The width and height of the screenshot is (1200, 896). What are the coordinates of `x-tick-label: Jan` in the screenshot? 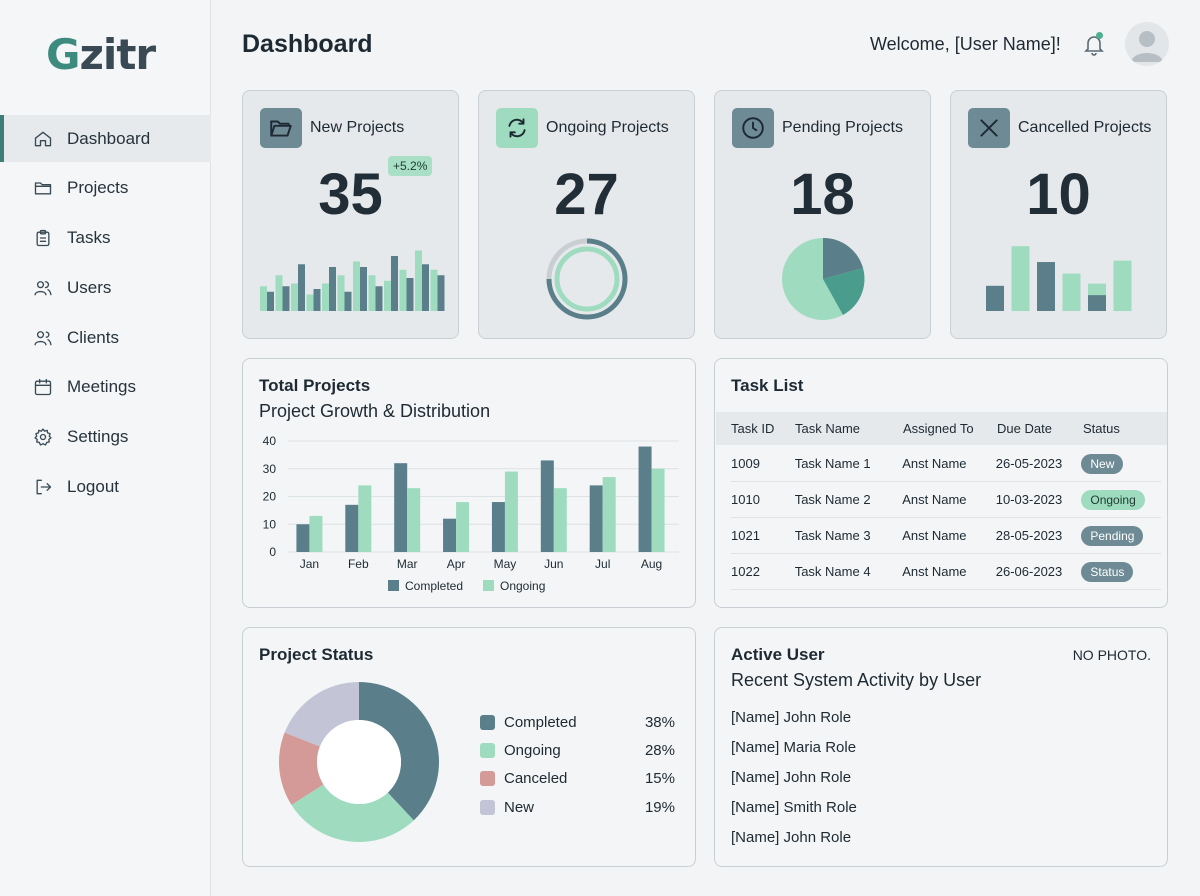 It's located at (309, 564).